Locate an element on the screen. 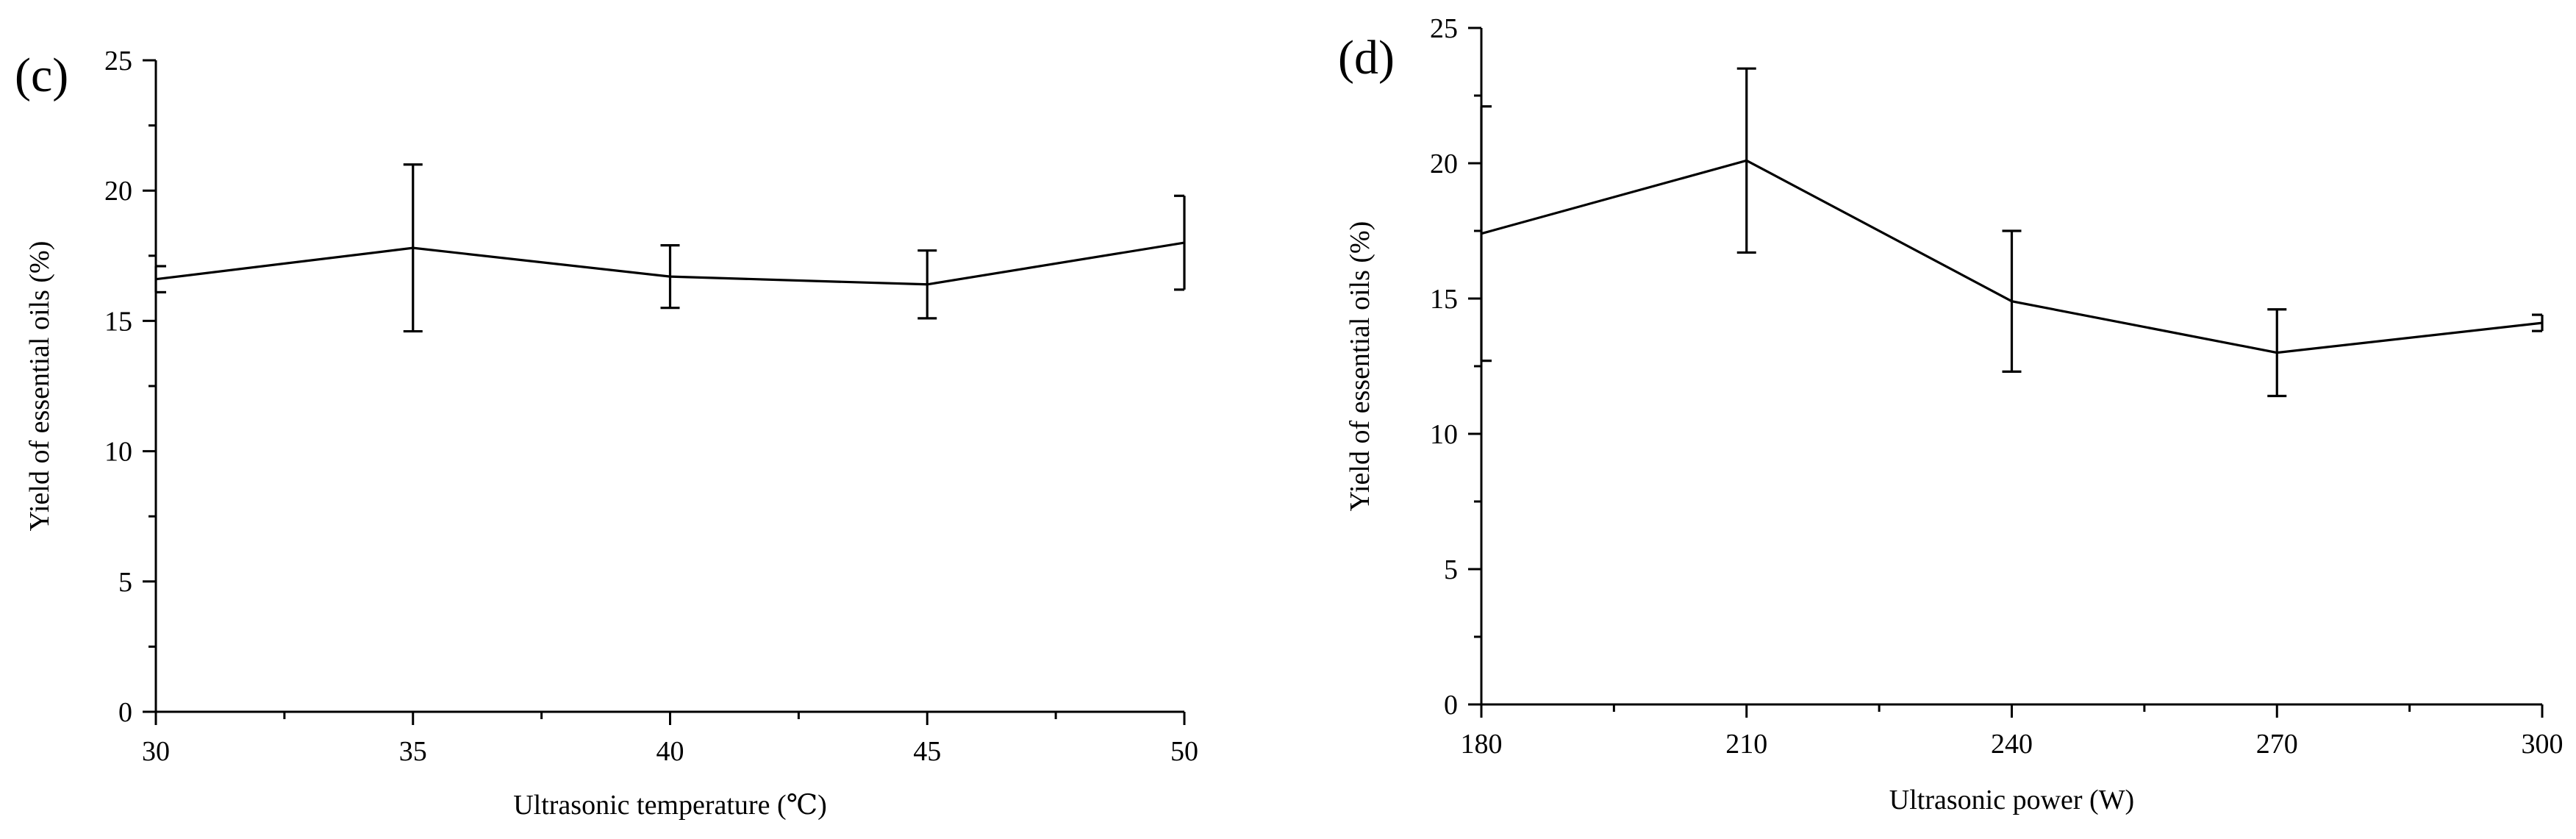 This screenshot has height=839, width=2576. panel-label: (d) is located at coordinates (1366, 58).